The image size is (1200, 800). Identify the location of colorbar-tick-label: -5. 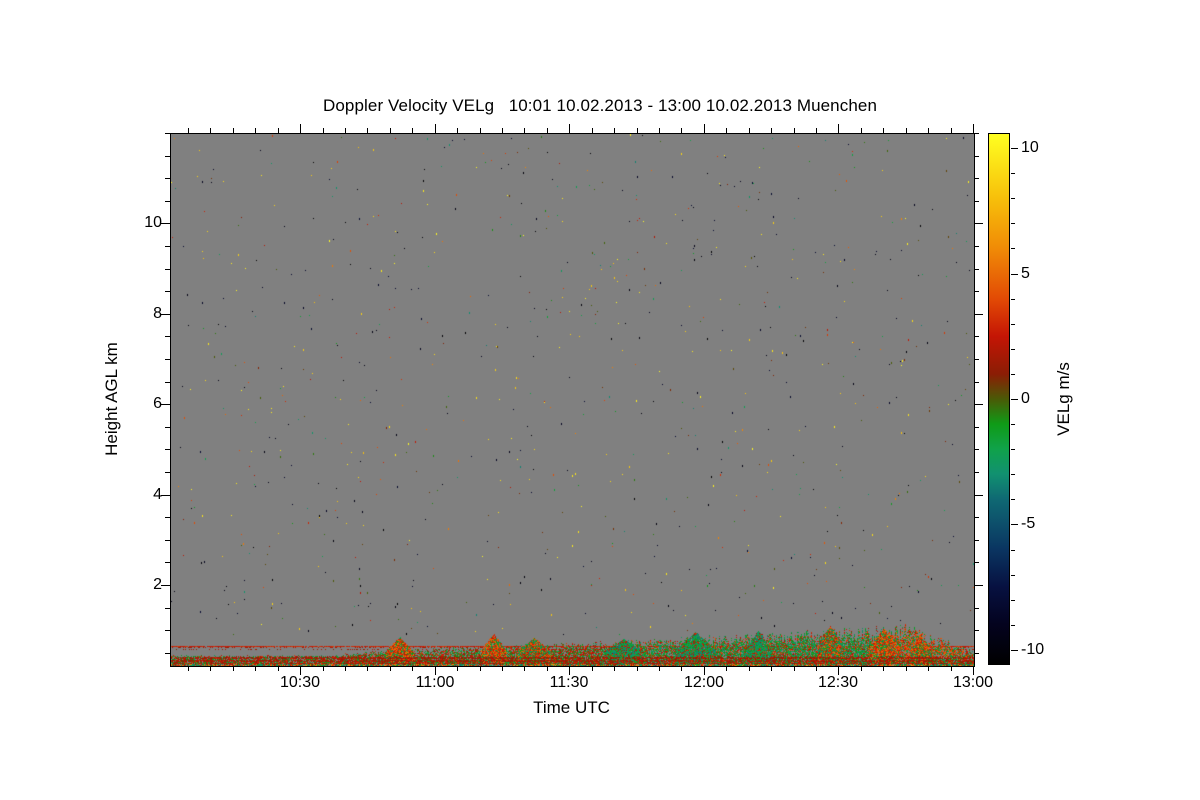
(1028, 523).